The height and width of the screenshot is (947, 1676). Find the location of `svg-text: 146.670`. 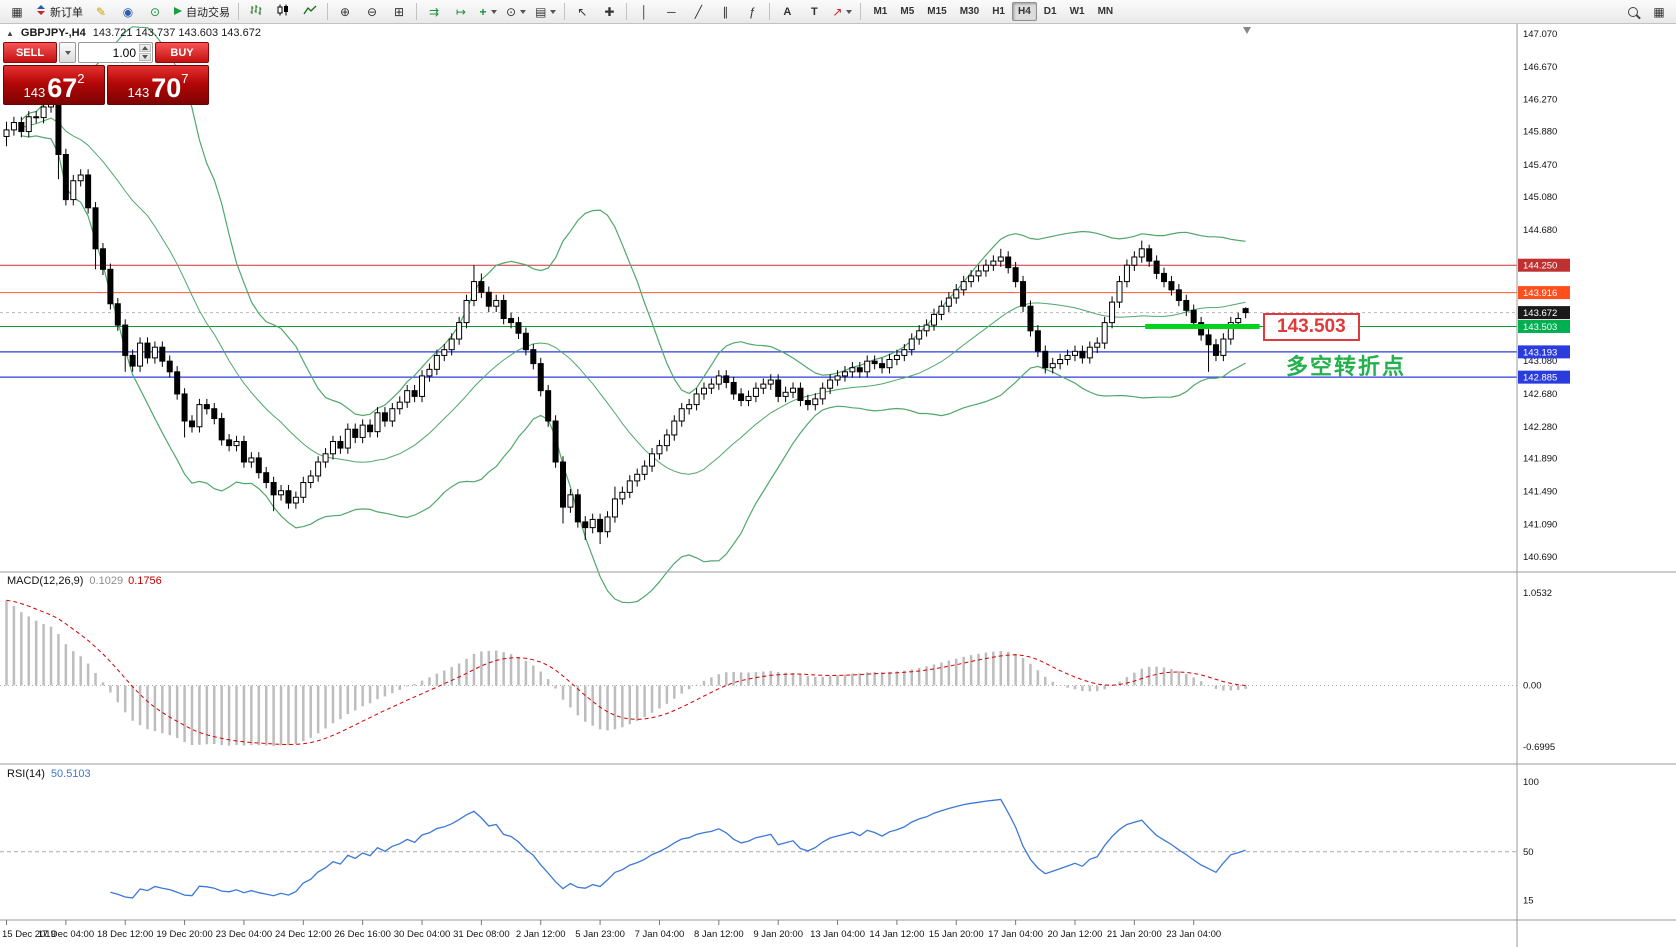

svg-text: 146.670 is located at coordinates (1540, 67).